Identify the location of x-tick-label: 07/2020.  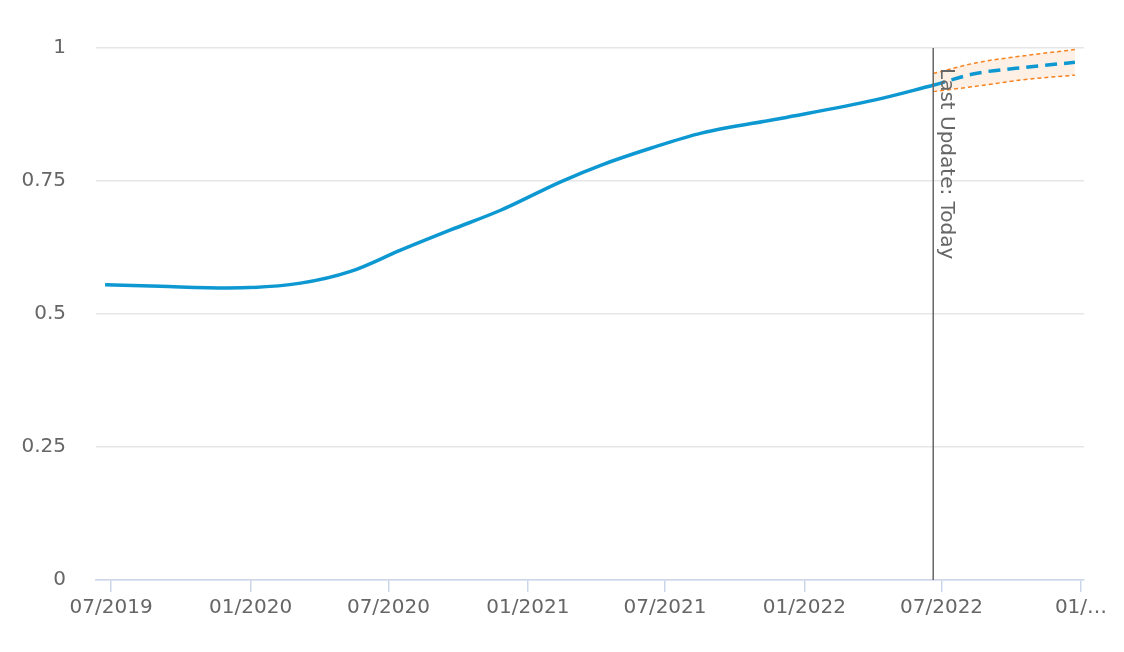
(388, 606).